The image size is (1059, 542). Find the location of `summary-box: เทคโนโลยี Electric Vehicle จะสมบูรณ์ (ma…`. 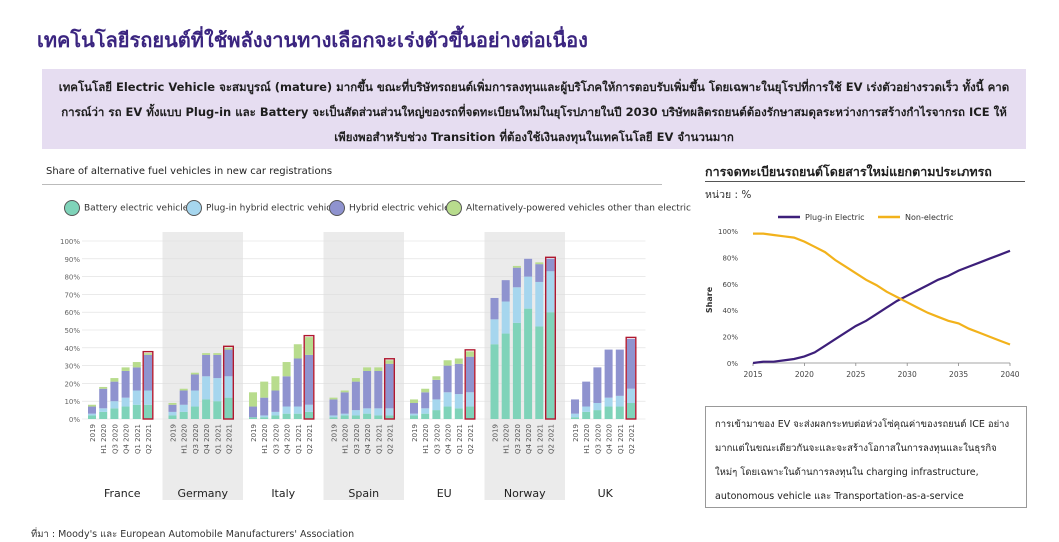

summary-box: เทคโนโลยี Electric Vehicle จะสมบูรณ์ (ma… is located at coordinates (534, 109).